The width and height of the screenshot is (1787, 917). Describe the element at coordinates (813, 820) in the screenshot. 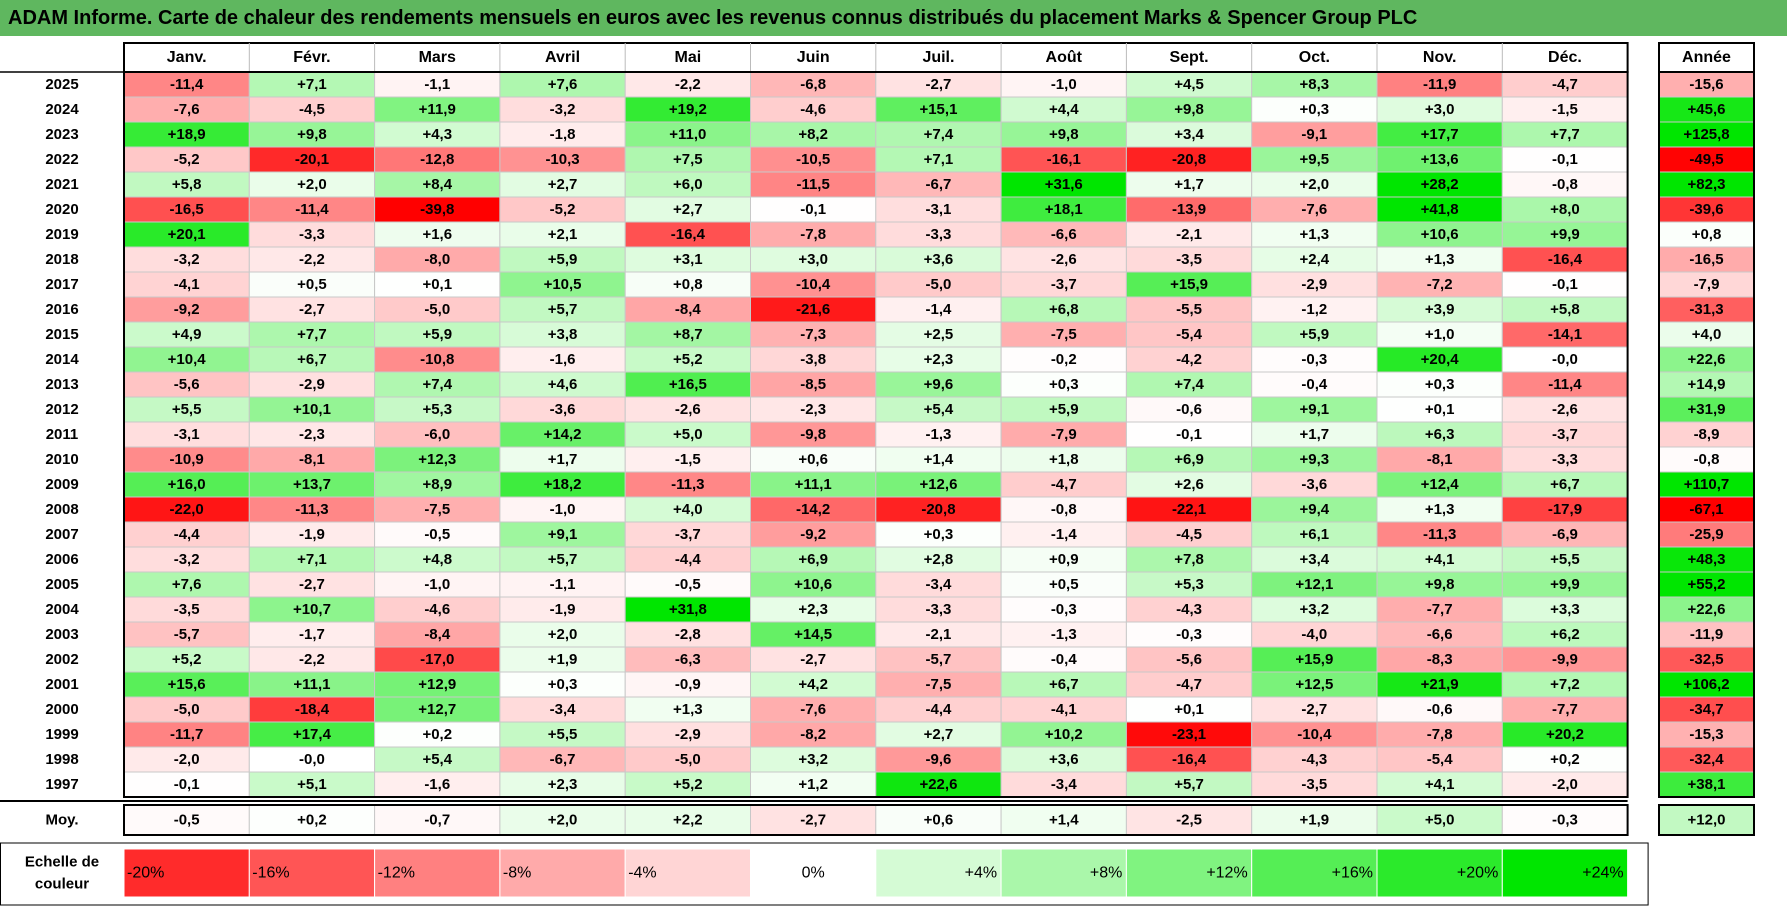

I see `average-value: -2,7` at that location.